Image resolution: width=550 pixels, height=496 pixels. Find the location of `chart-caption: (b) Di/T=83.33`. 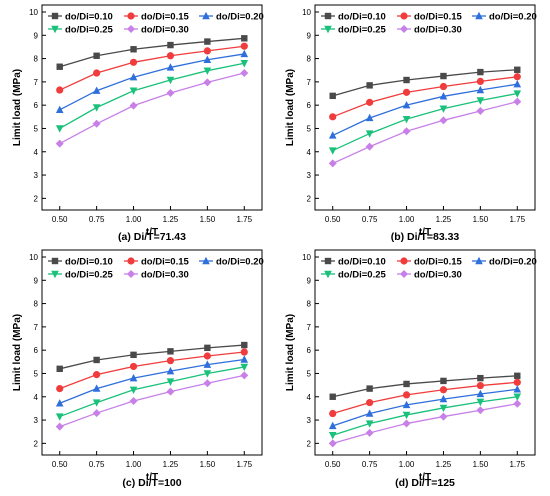

chart-caption: (b) Di/T=83.33 is located at coordinates (425, 237).